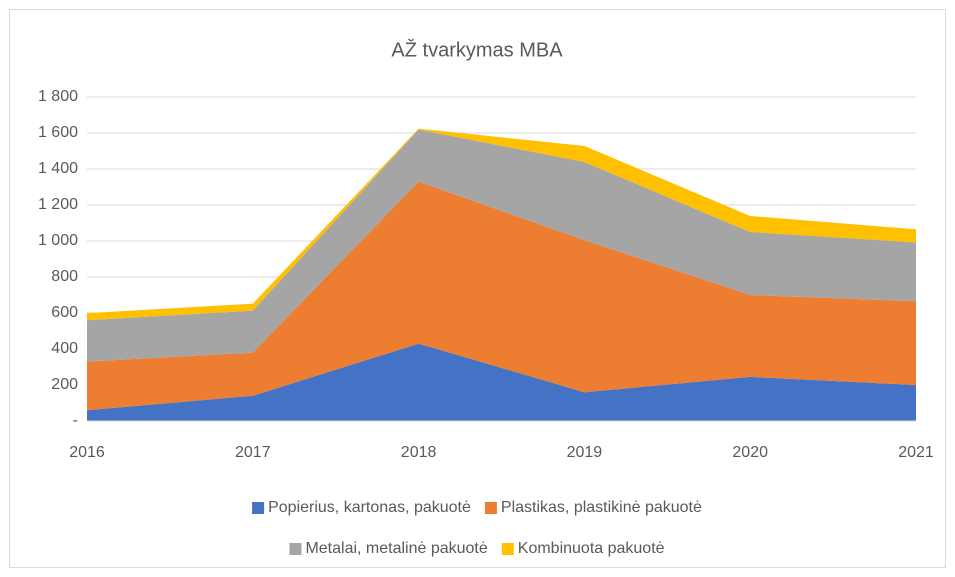 This screenshot has height=577, width=955. I want to click on legend-item: Metalai, metalinė pakuotė, so click(388, 548).